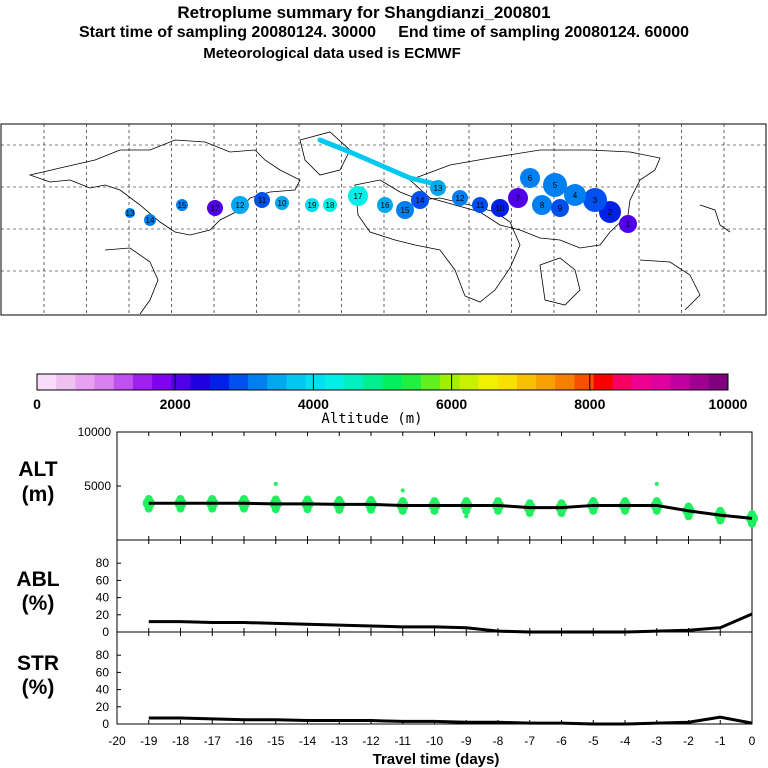 This screenshot has width=768, height=768. What do you see at coordinates (390, 392) in the screenshot?
I see `altitude-colorbar: 0 2000 4000 6000 8000 10000` at bounding box center [390, 392].